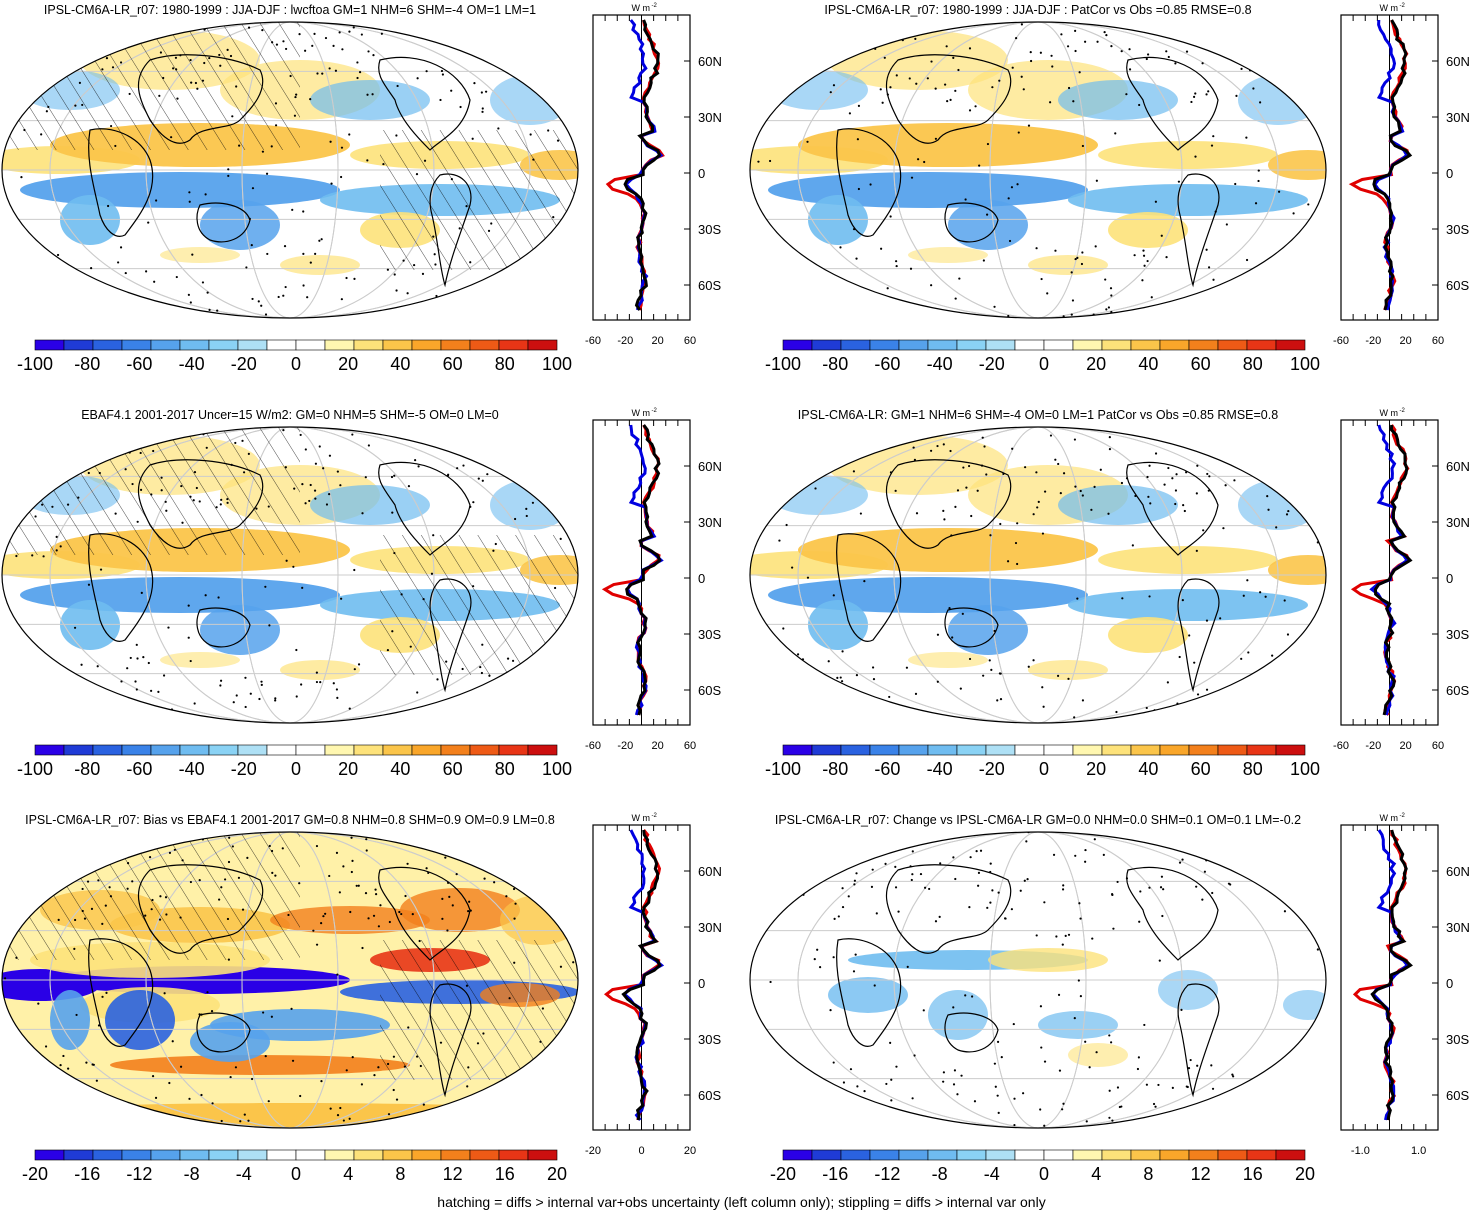 The height and width of the screenshot is (1215, 1483). I want to click on latitude-tick-label: 30S, so click(1457, 1039).